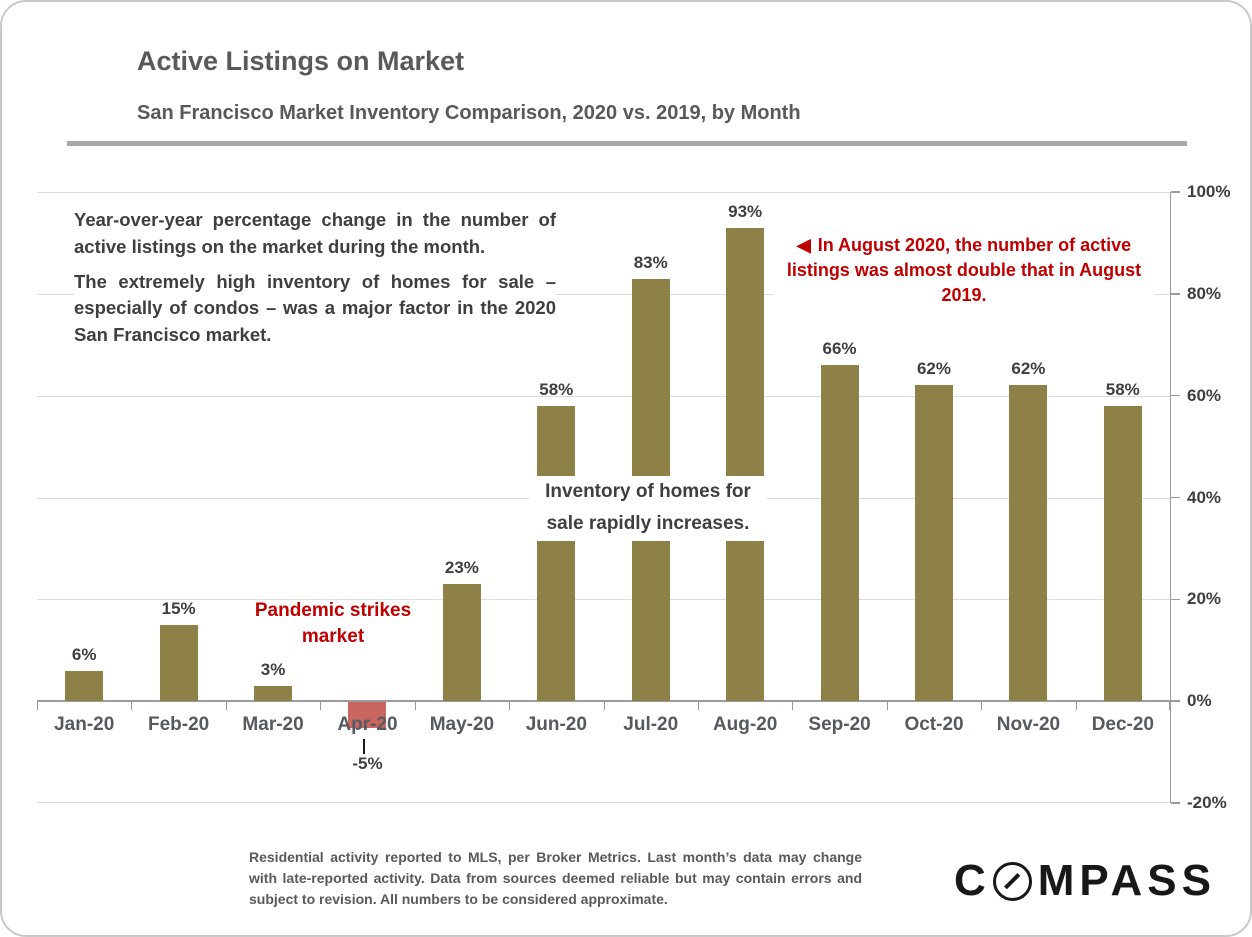 This screenshot has height=937, width=1252. Describe the element at coordinates (745, 211) in the screenshot. I see `bar-value-label: 93%` at that location.